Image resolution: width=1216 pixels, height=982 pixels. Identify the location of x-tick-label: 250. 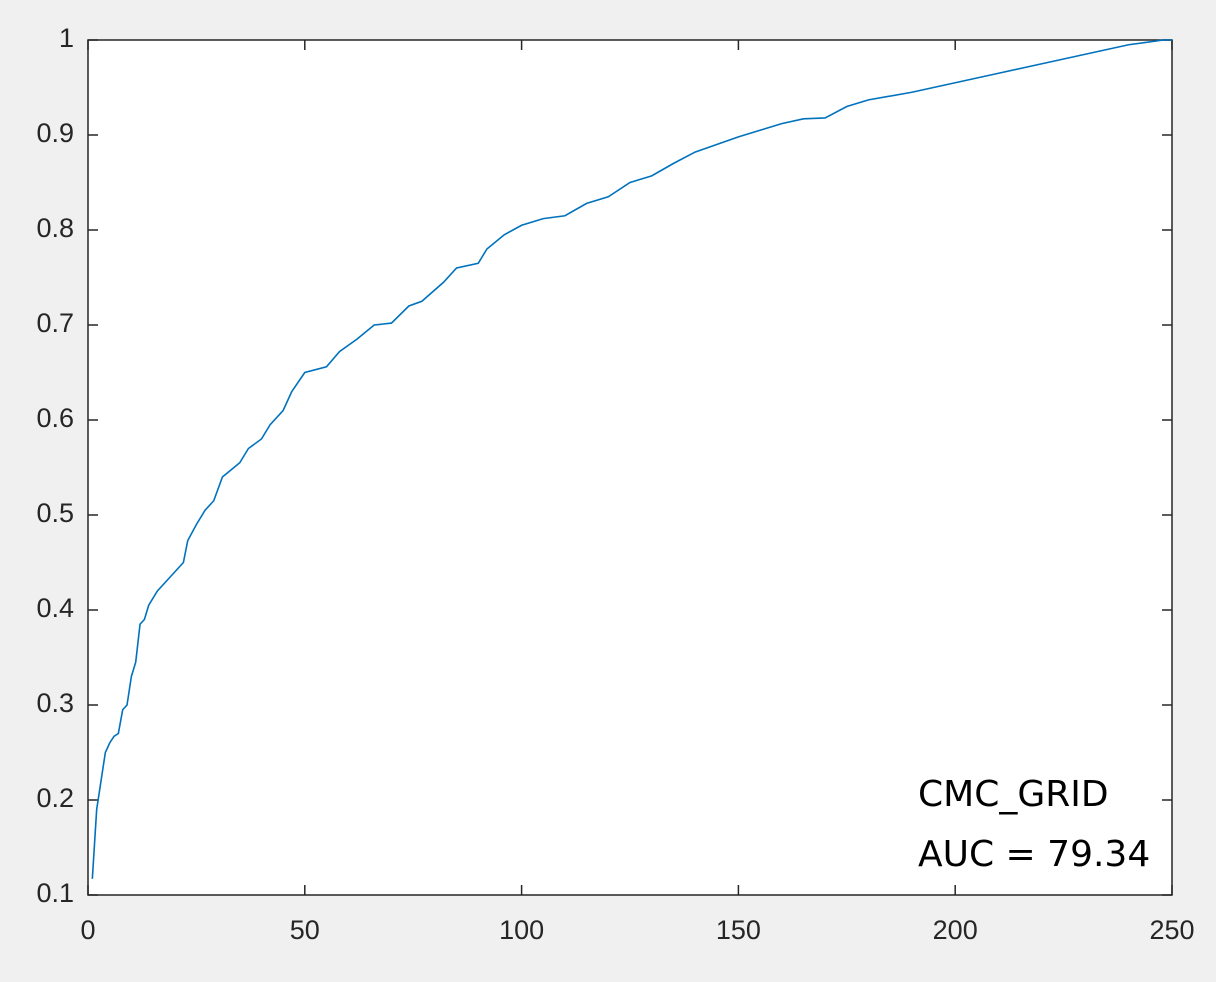
(1171, 930).